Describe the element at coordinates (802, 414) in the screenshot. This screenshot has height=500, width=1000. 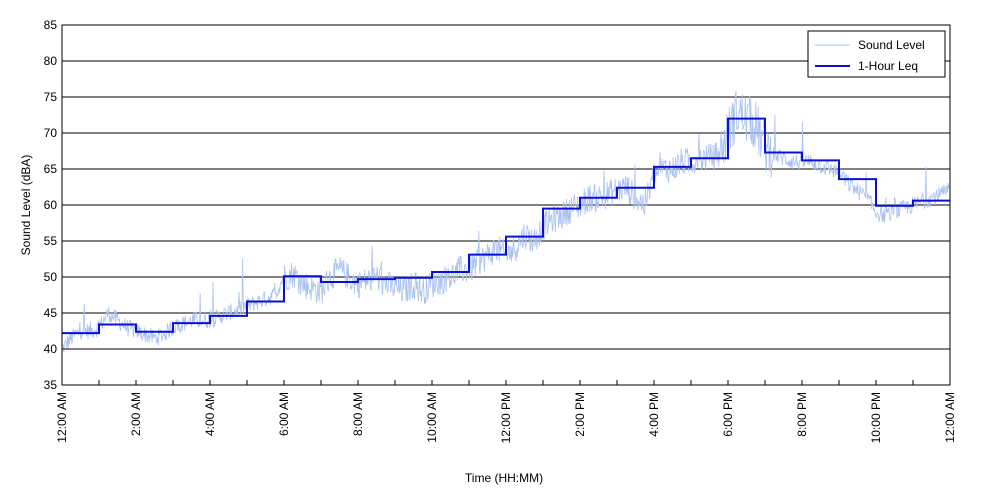
I see `x-tick-label: 8:00 PM` at that location.